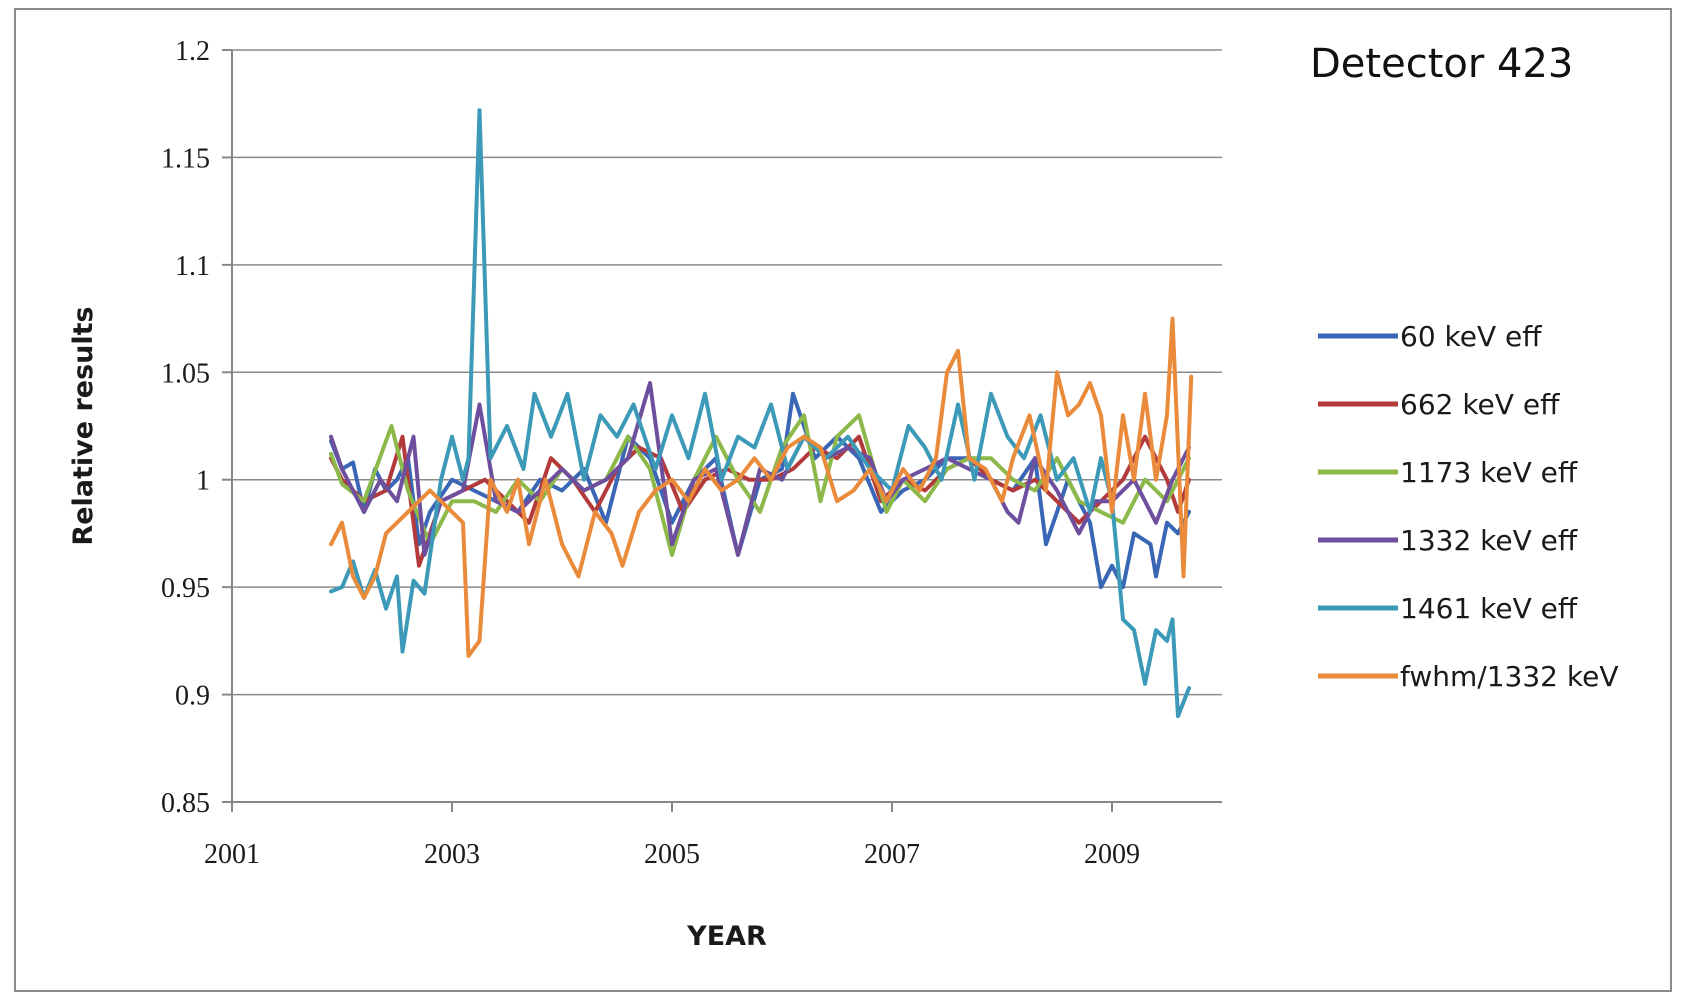 The width and height of the screenshot is (1682, 1000). What do you see at coordinates (203, 481) in the screenshot?
I see `y-tick-label: 1` at bounding box center [203, 481].